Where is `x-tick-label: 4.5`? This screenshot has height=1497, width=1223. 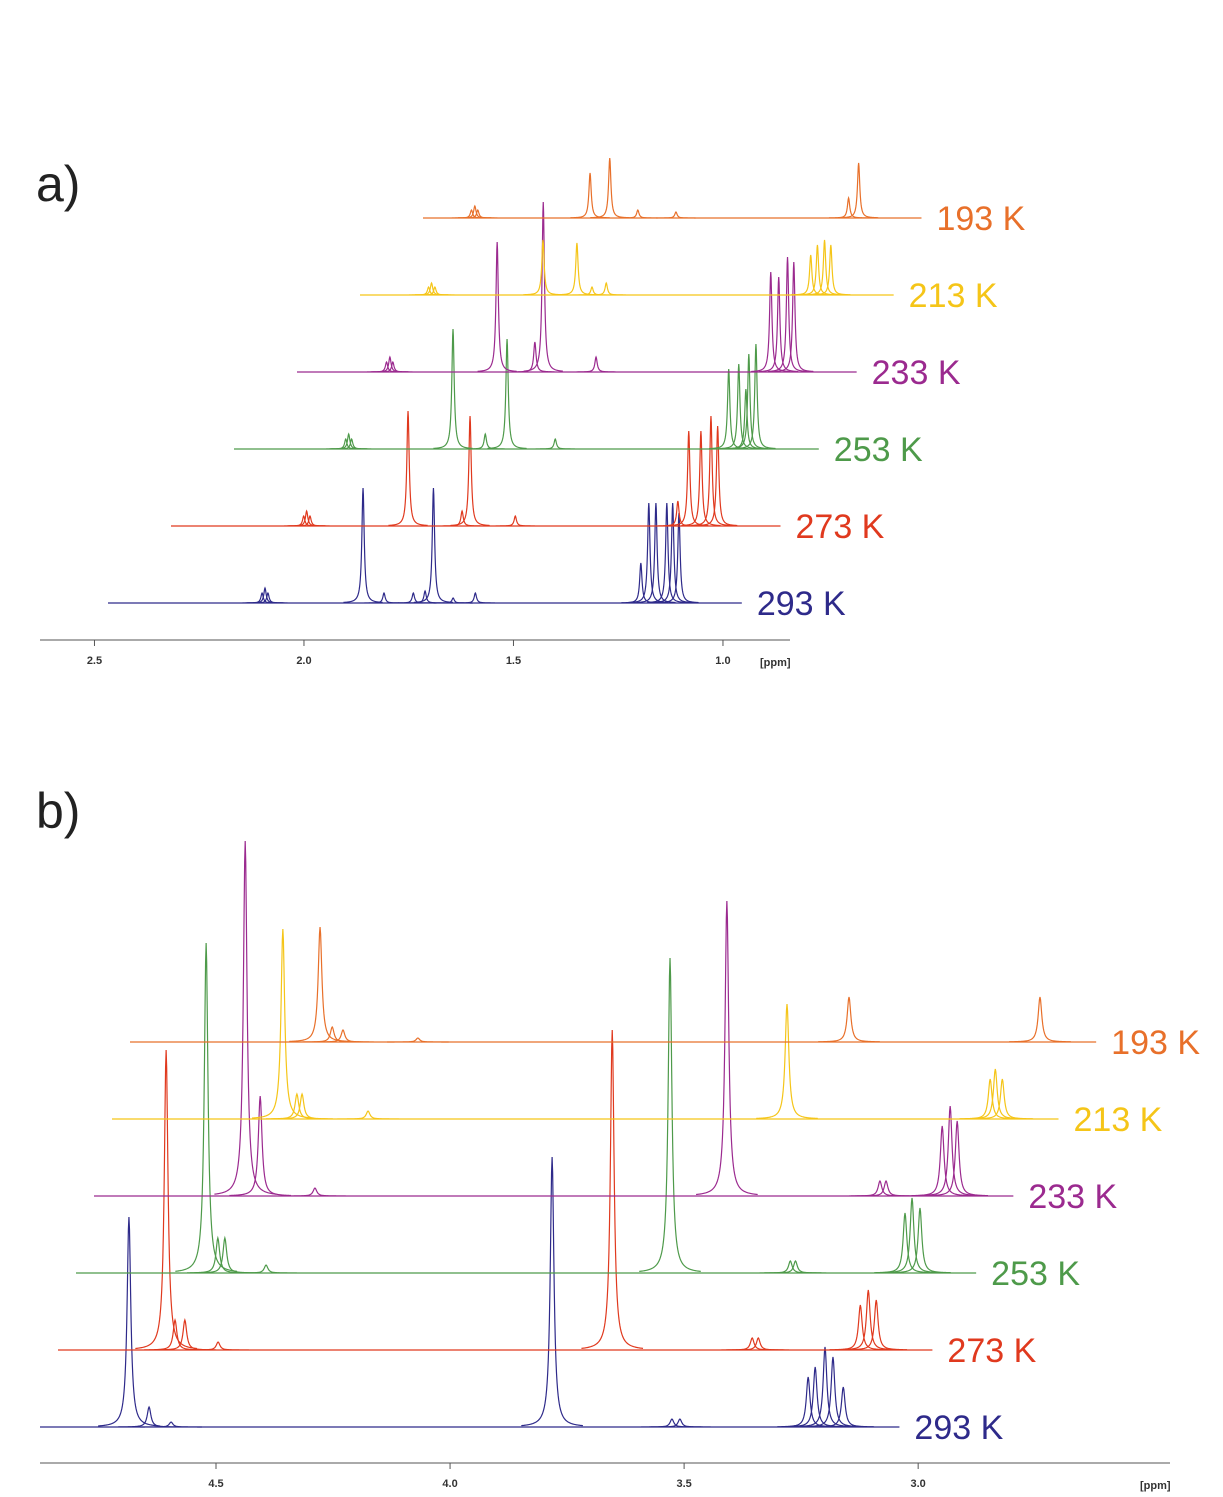 x-tick-label: 4.5 is located at coordinates (215, 1484).